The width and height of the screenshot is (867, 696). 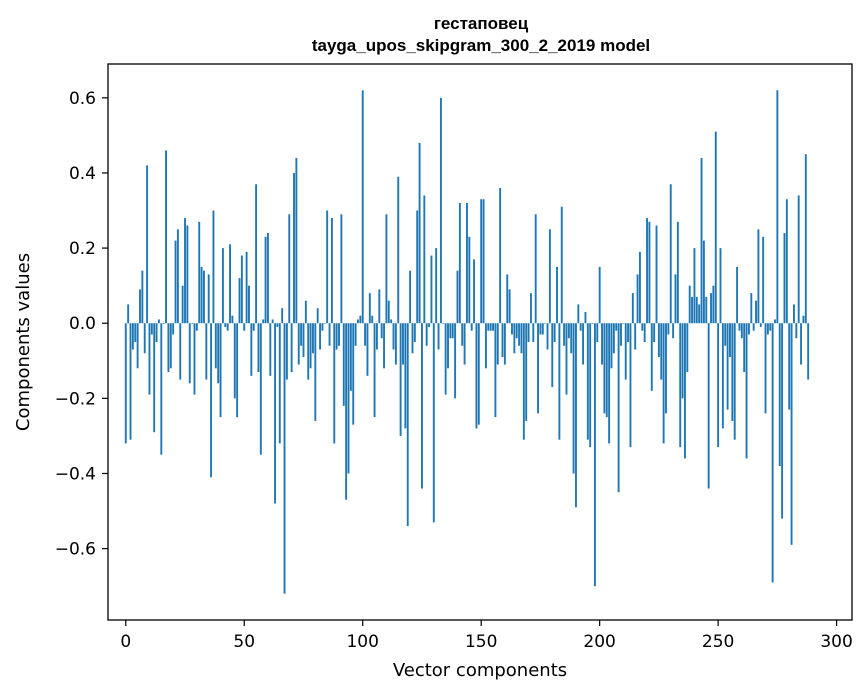 I want to click on y-tick-label: −0.4, so click(x=75, y=474).